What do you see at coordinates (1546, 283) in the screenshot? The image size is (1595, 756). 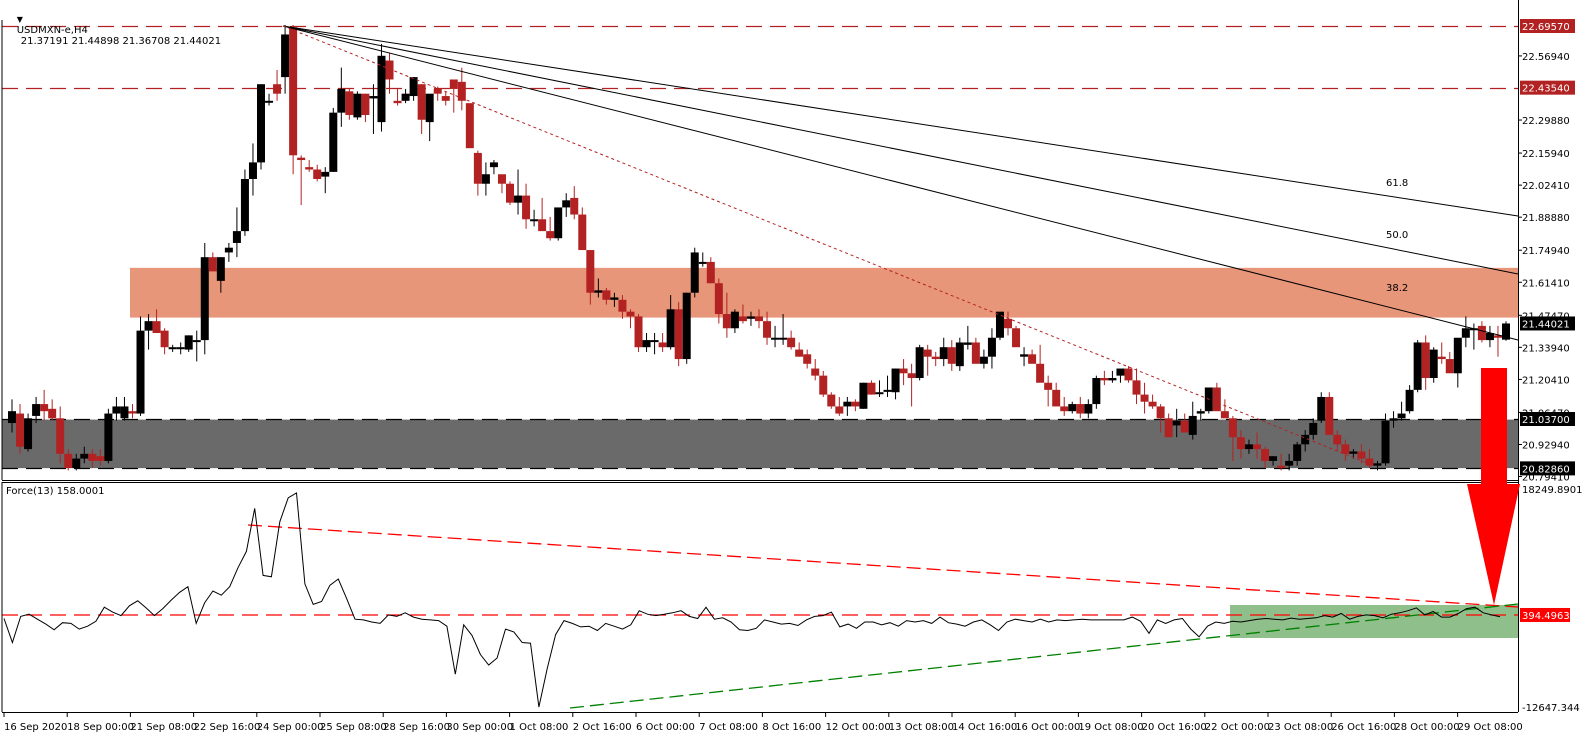 I see `price-tick-label: 21.61410` at bounding box center [1546, 283].